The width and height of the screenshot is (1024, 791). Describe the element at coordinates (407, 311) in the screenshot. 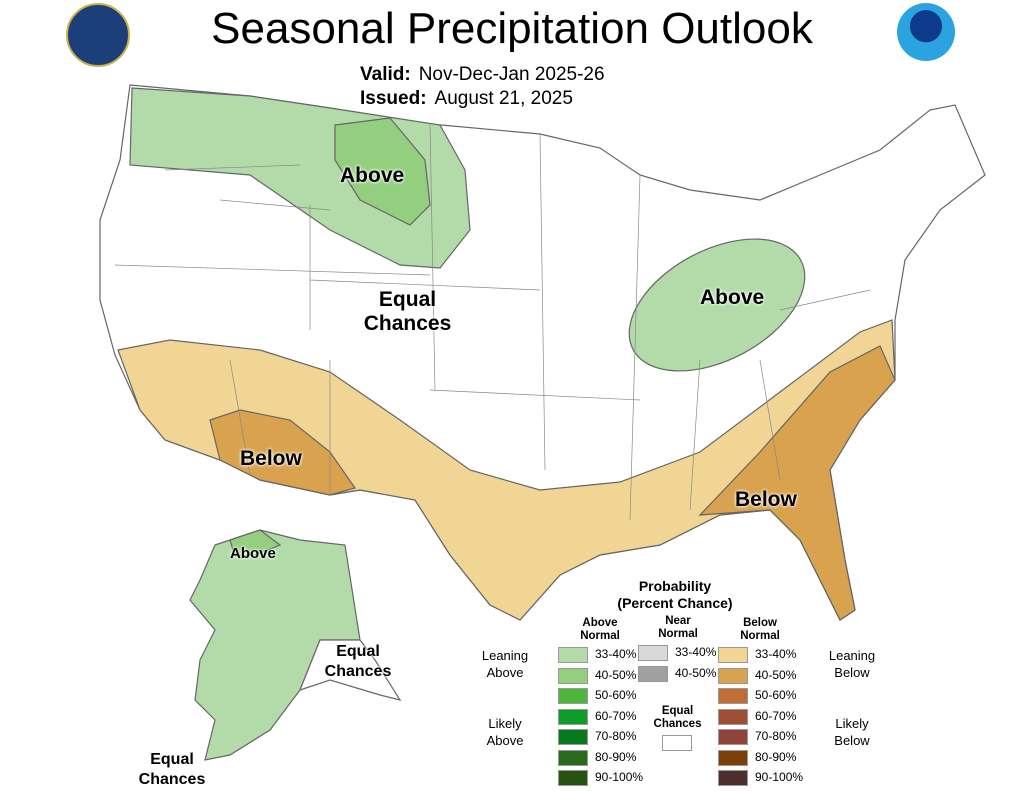

I see `label-equal-chances: Equal Chances` at that location.